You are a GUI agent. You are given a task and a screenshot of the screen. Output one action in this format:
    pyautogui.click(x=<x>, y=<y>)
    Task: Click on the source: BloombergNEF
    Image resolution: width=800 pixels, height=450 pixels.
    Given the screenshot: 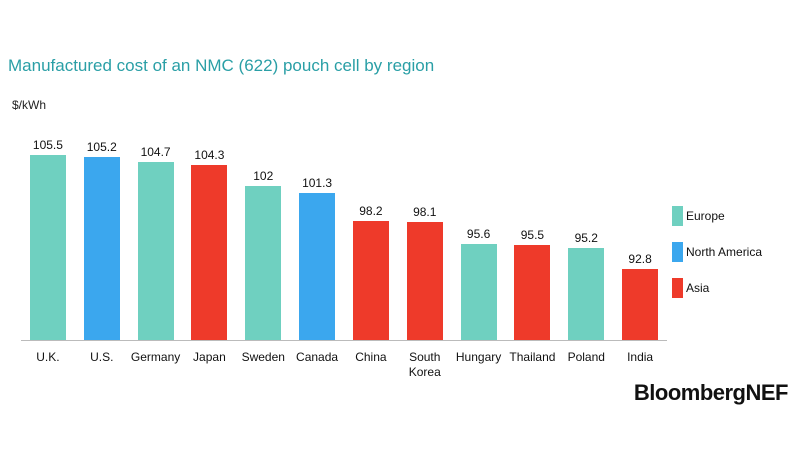 What is the action you would take?
    pyautogui.click(x=711, y=392)
    